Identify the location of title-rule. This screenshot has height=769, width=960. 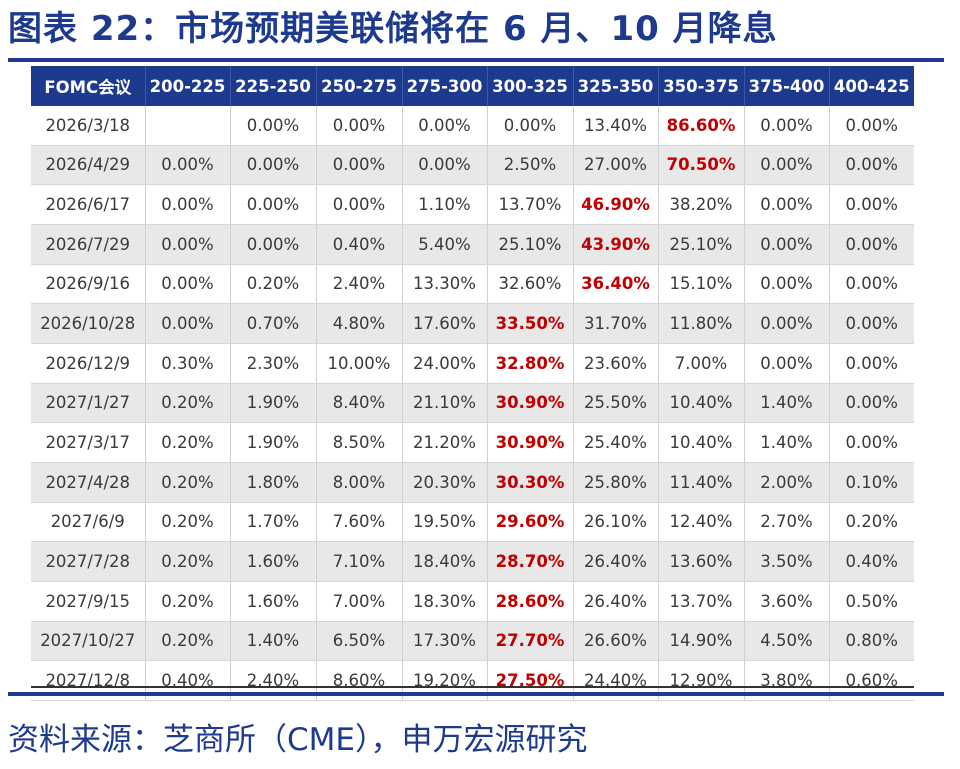
(476, 60).